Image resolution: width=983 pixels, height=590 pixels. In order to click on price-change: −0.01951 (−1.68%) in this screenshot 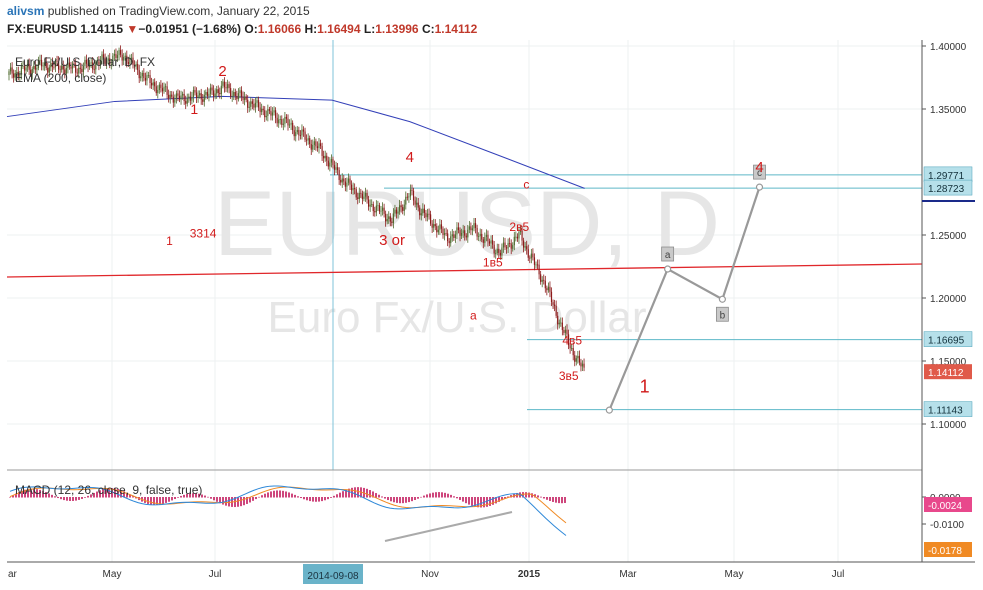, I will do `click(190, 29)`.